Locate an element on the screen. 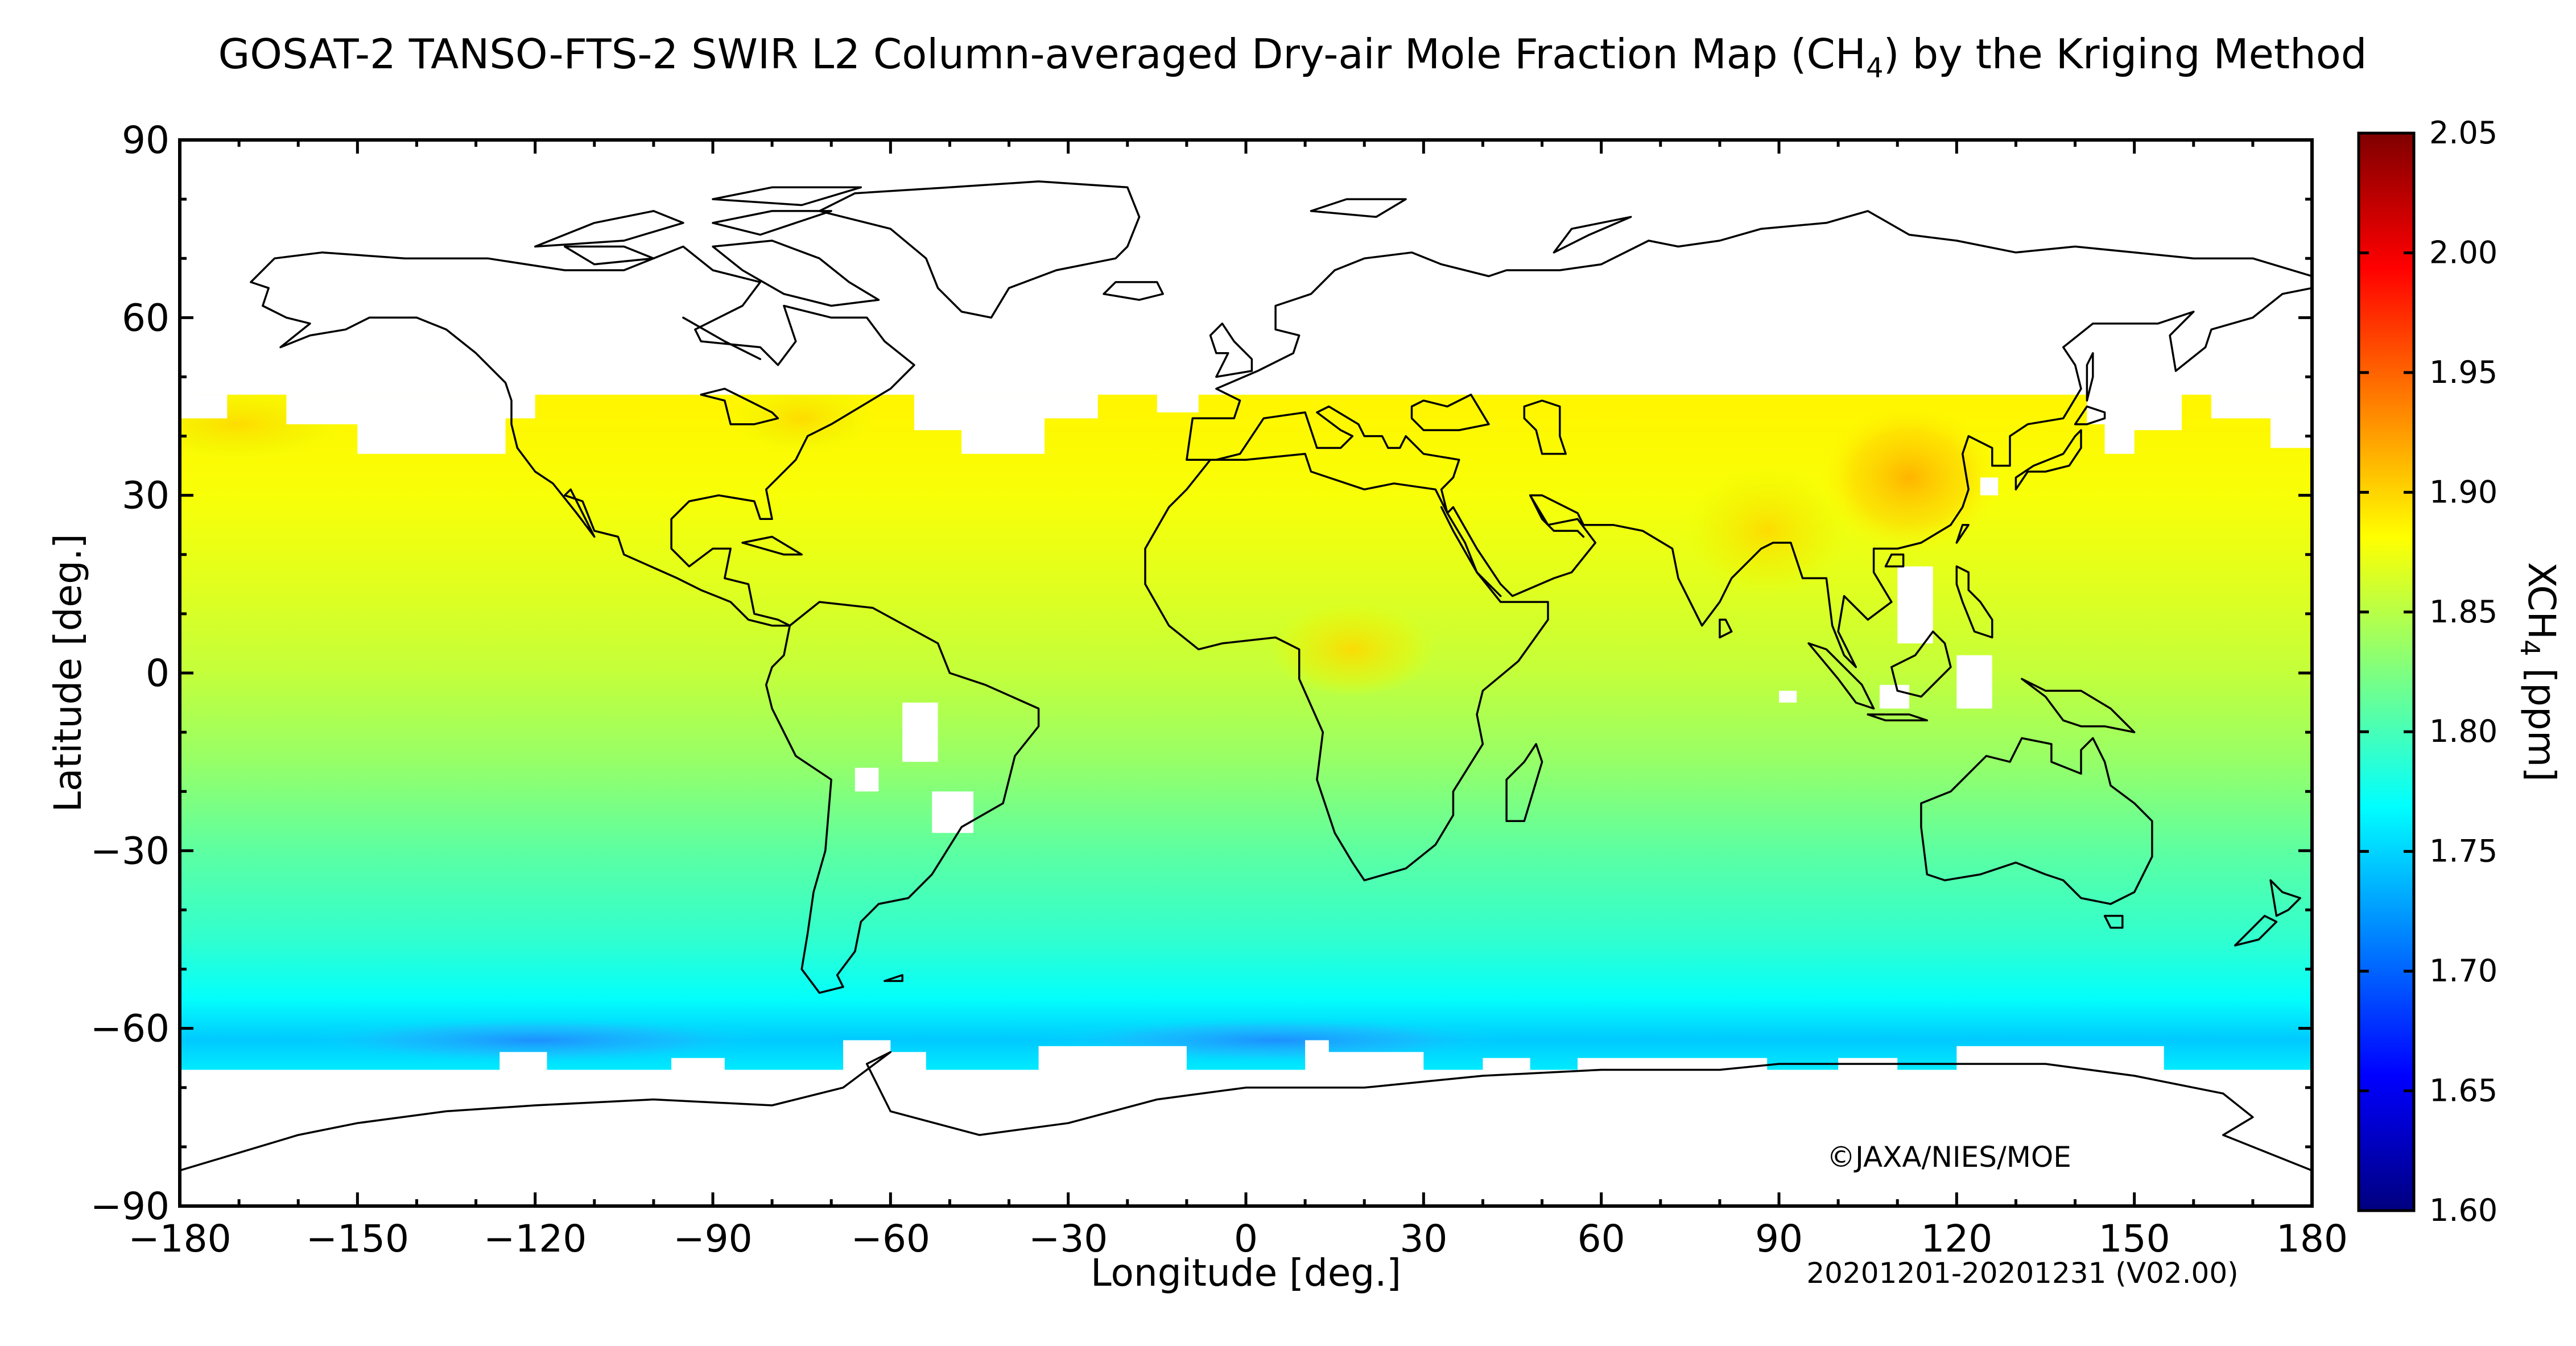 Image resolution: width=2576 pixels, height=1346 pixels. coastline-arabia-gulf is located at coordinates (1557, 516).